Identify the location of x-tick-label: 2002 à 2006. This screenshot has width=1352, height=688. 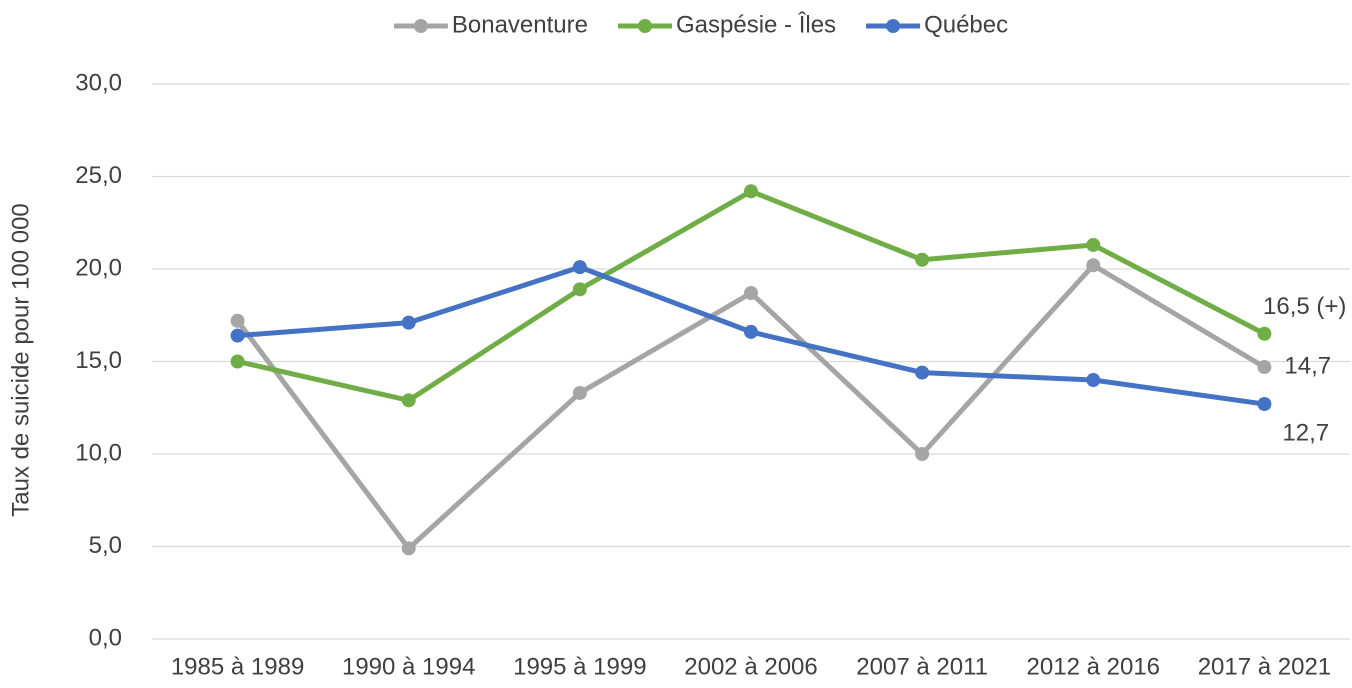
(750, 666).